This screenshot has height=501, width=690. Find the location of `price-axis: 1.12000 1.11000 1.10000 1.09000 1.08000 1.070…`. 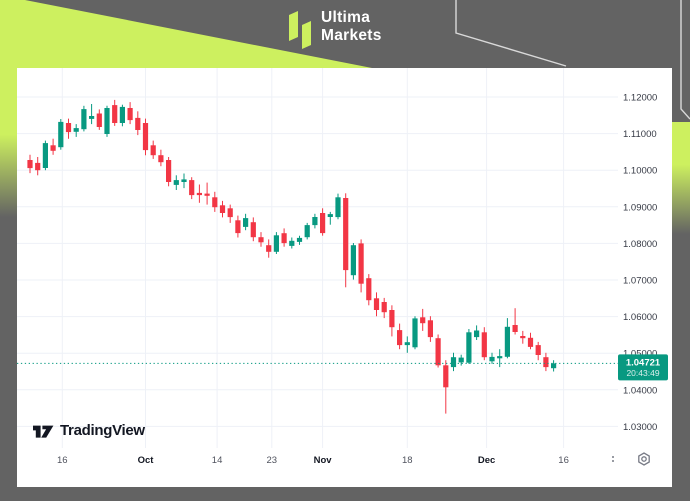

price-axis: 1.12000 1.11000 1.10000 1.09000 1.08000 1.070… is located at coordinates (640, 263).